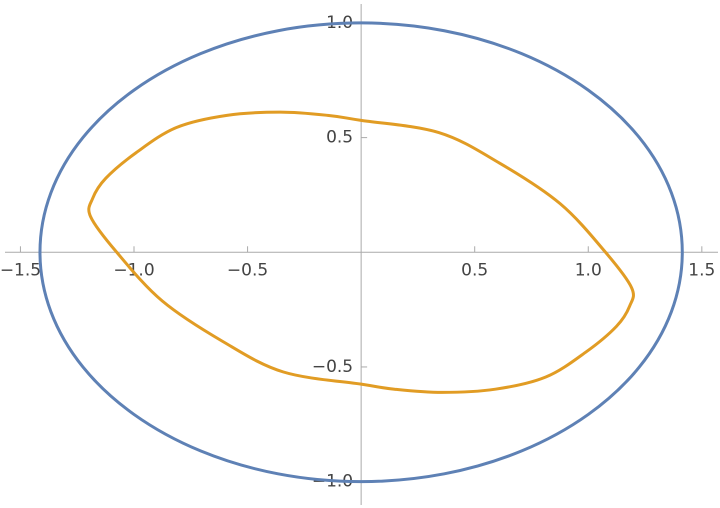 The height and width of the screenshot is (508, 720). Describe the element at coordinates (332, 367) in the screenshot. I see `y-tick-label: −0.5` at that location.